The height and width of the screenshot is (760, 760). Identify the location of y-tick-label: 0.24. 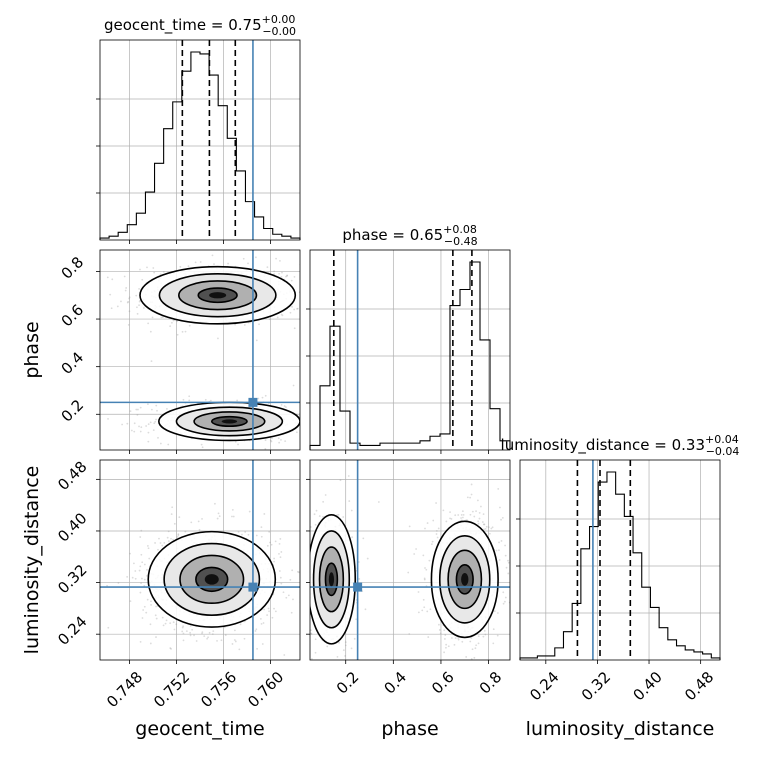
(72, 630).